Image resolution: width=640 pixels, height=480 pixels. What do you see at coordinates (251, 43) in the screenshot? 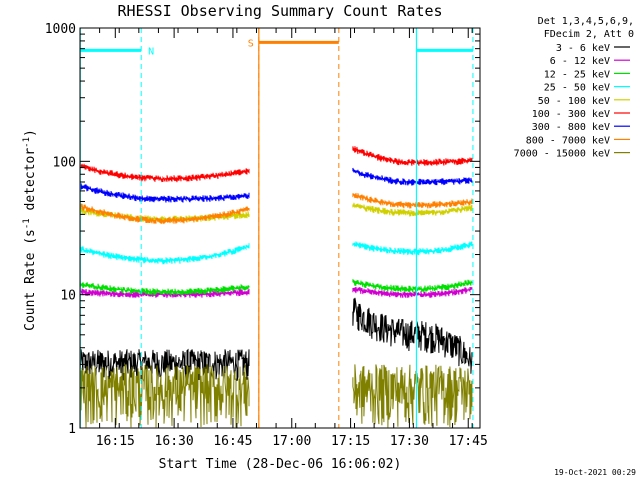
I see `flag-bar-label: S` at bounding box center [251, 43].